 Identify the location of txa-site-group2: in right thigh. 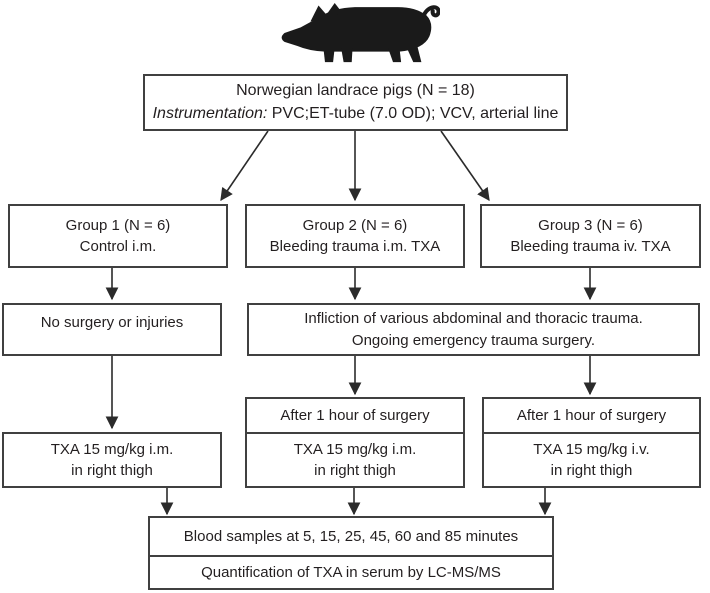
(355, 470).